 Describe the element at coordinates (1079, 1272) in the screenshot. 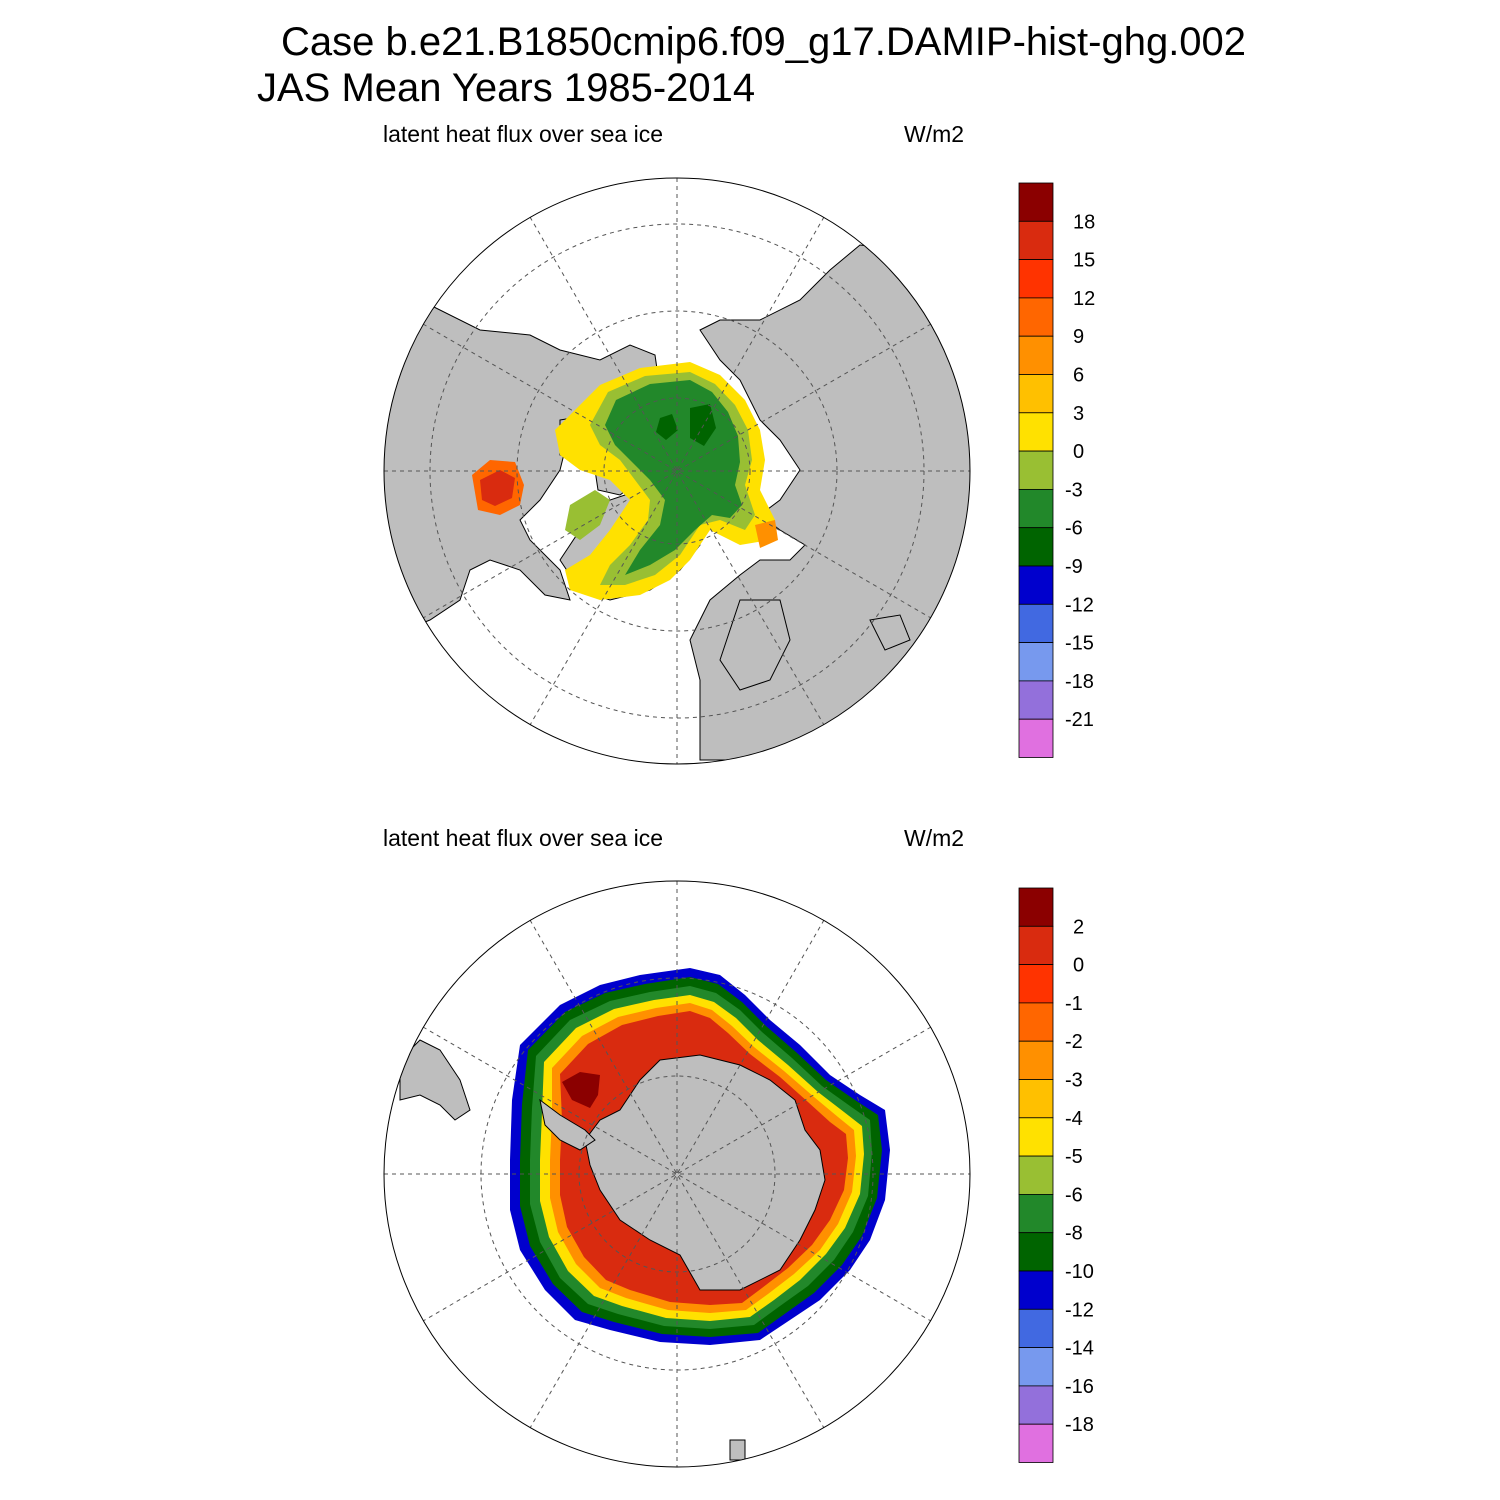

I see `south-colorbar-tick-label: -10` at that location.